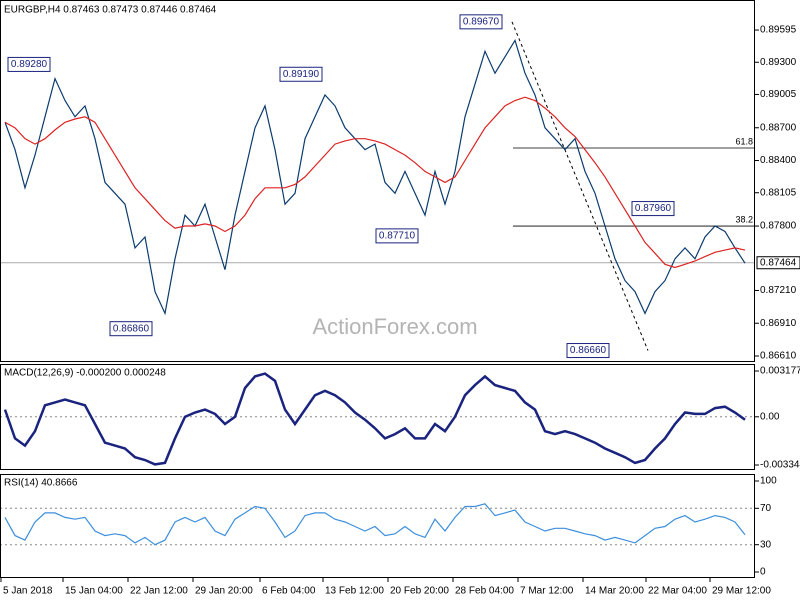 Image resolution: width=800 pixels, height=600 pixels. What do you see at coordinates (28, 591) in the screenshot?
I see `x-tick-label: 5 Jan 2018` at bounding box center [28, 591].